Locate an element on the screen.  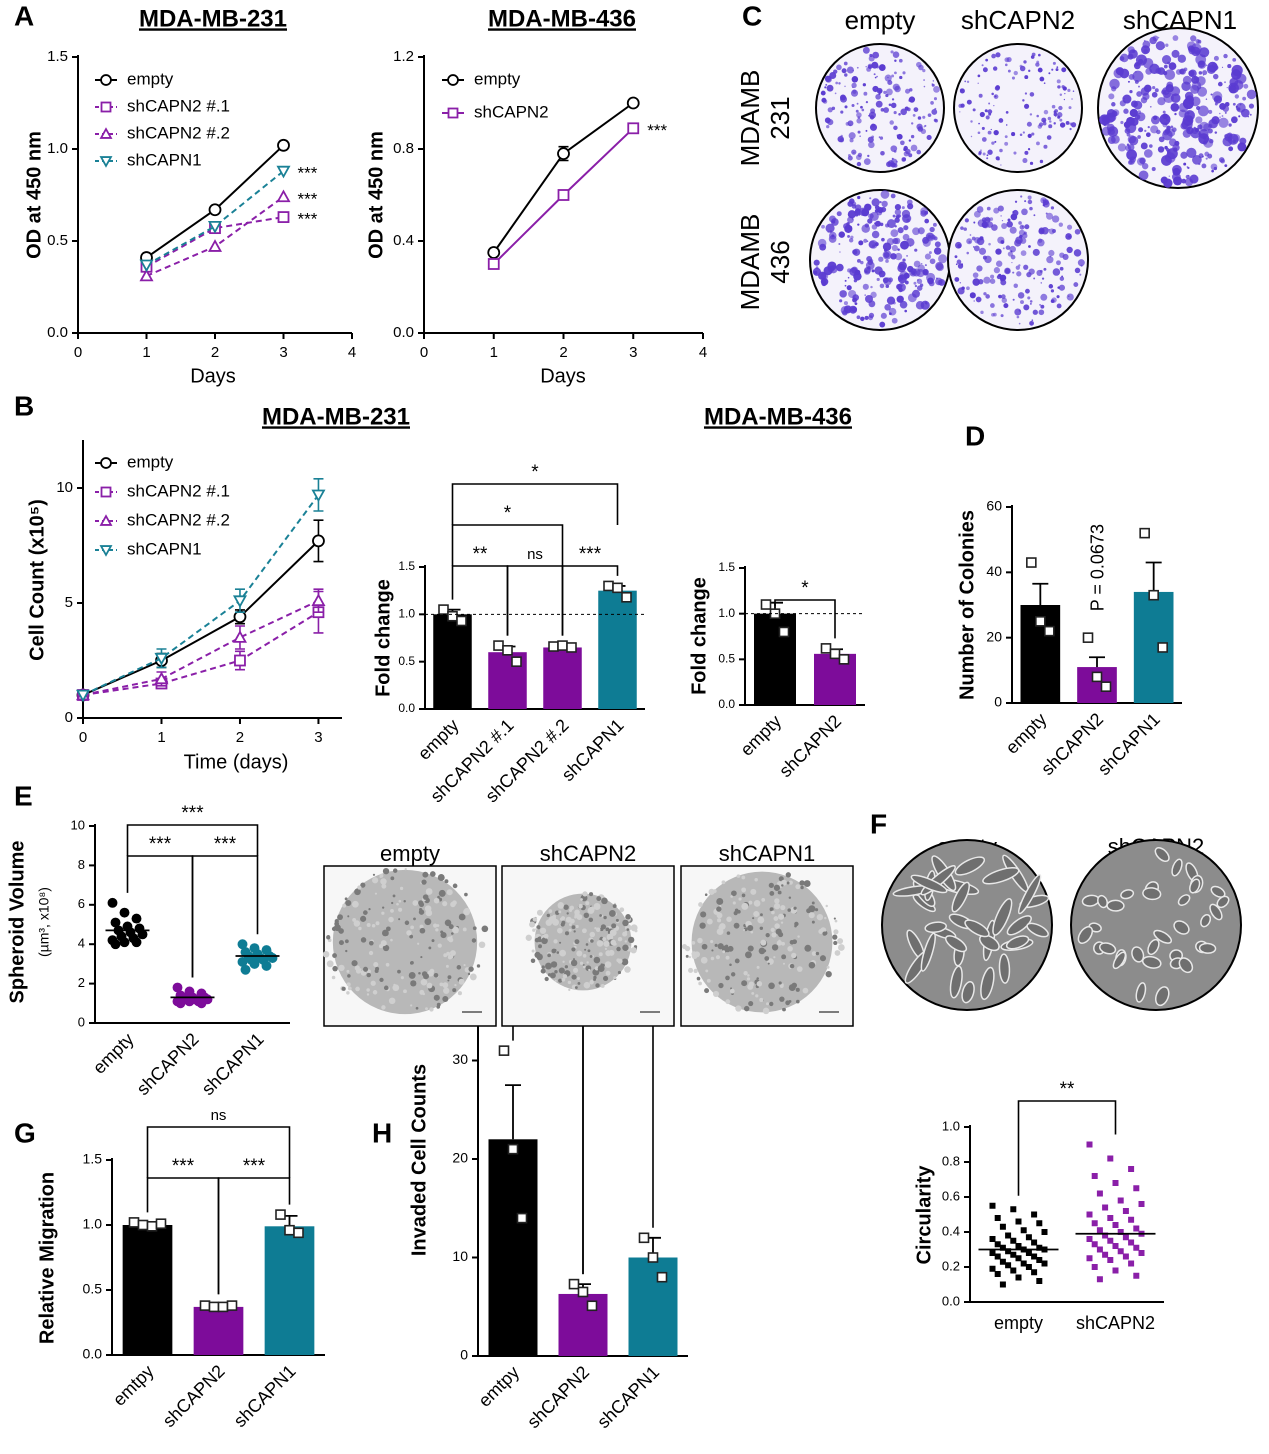
series-line is located at coordinates (200, 653).